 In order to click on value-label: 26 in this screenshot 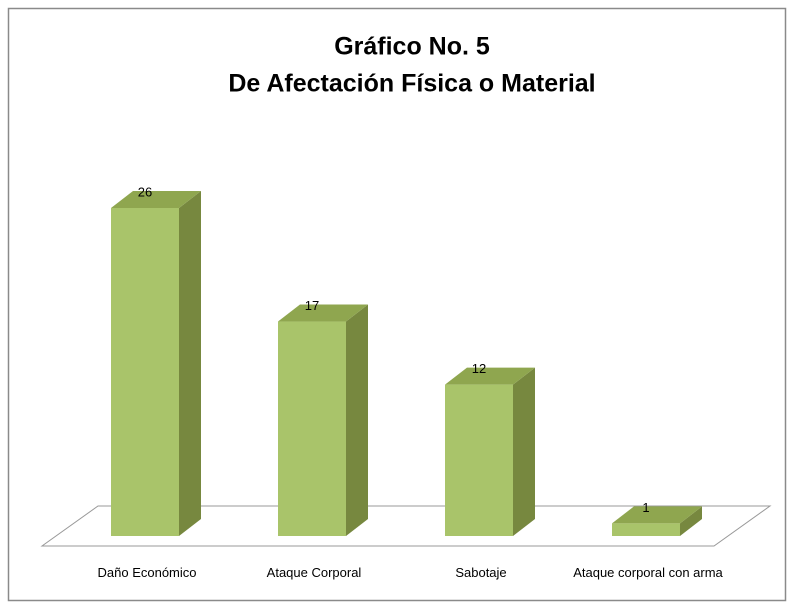, I will do `click(145, 191)`.